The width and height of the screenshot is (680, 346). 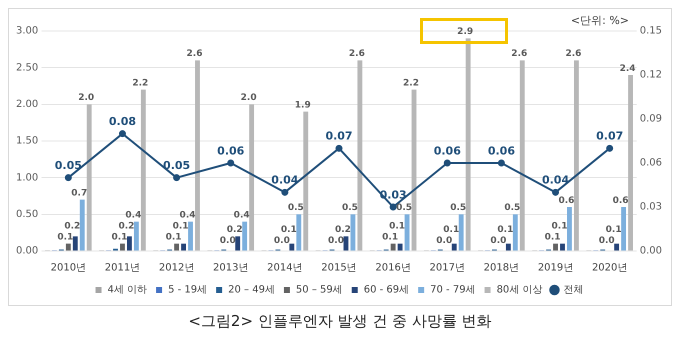 What do you see at coordinates (27, 141) in the screenshot?
I see `y-tick-label: 1.50` at bounding box center [27, 141].